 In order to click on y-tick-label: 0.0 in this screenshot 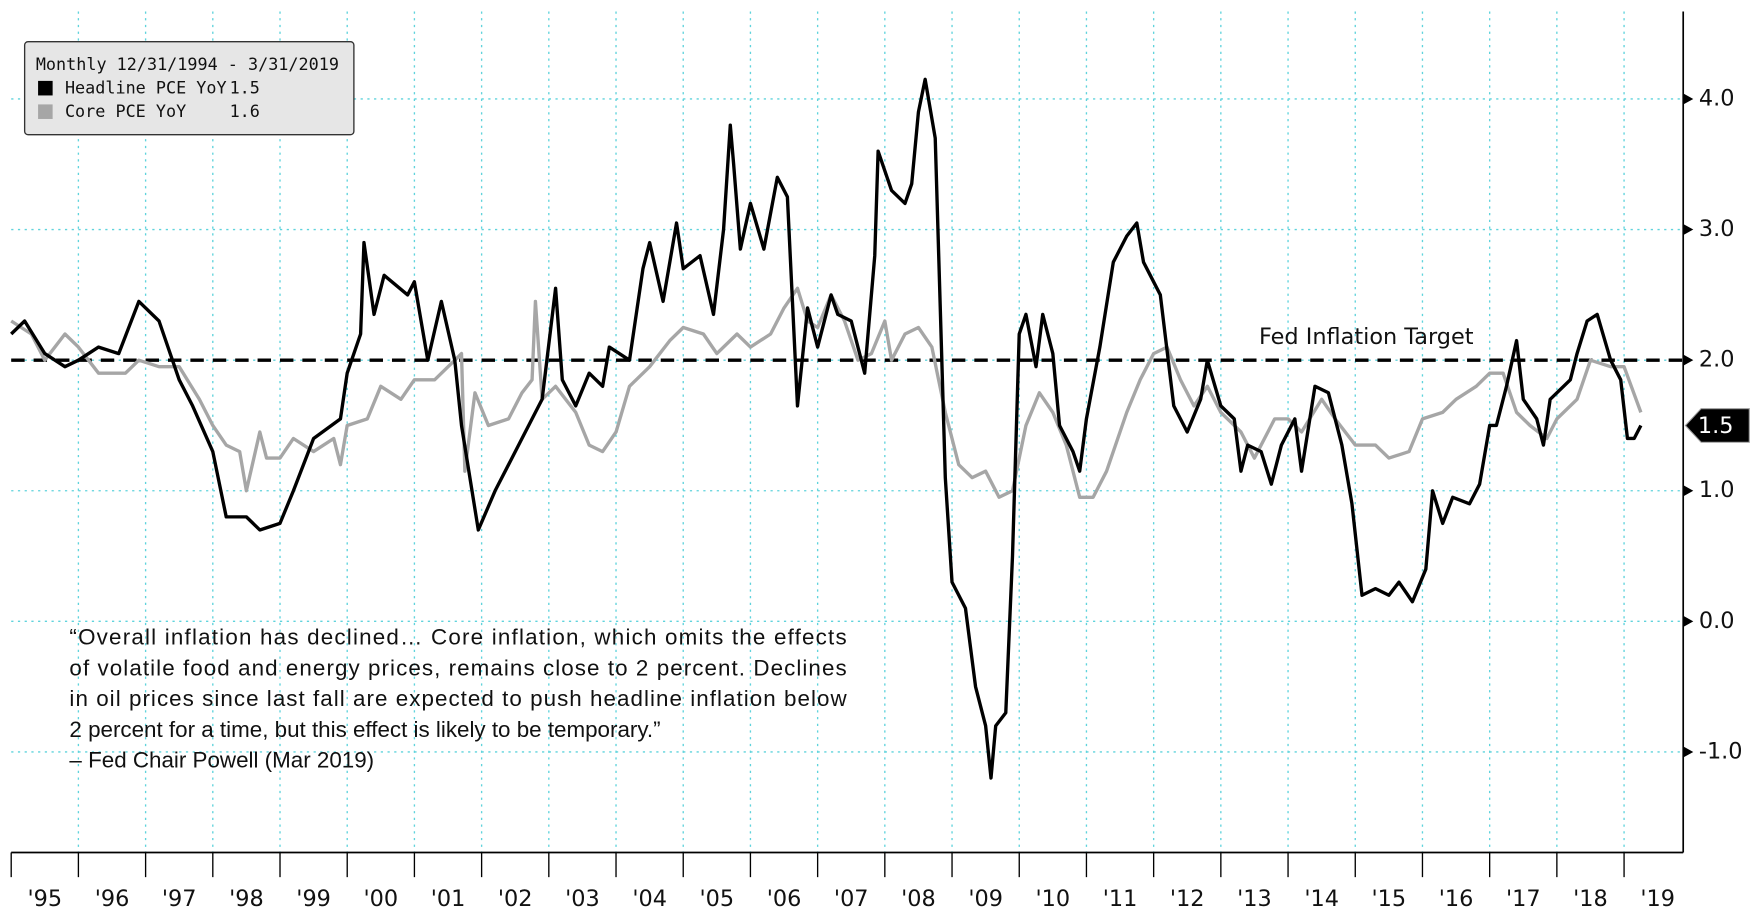, I will do `click(1717, 621)`.